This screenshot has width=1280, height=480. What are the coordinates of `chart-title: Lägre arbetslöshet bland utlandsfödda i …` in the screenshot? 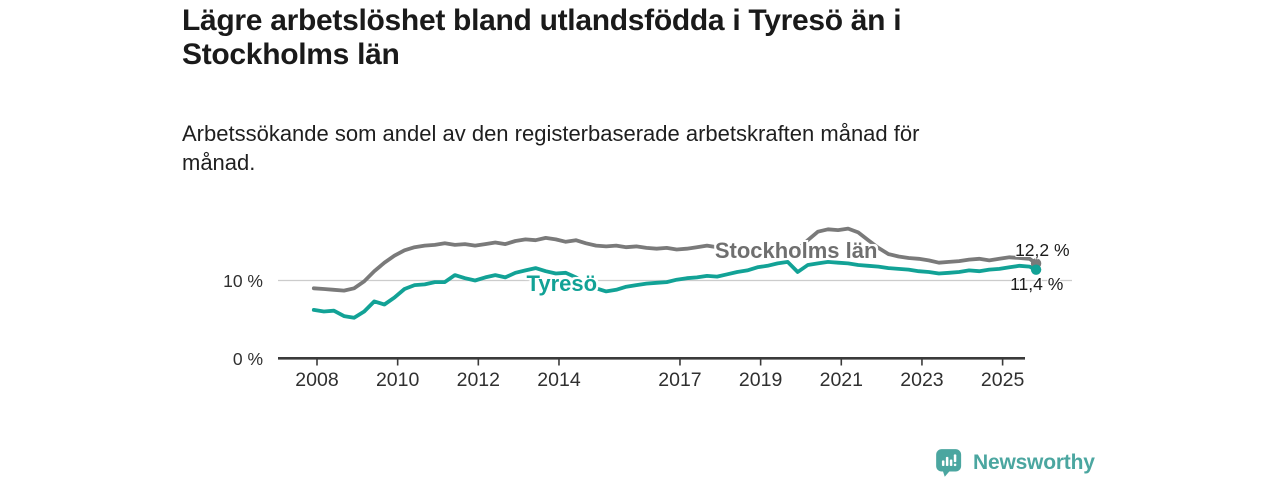 It's located at (672, 38).